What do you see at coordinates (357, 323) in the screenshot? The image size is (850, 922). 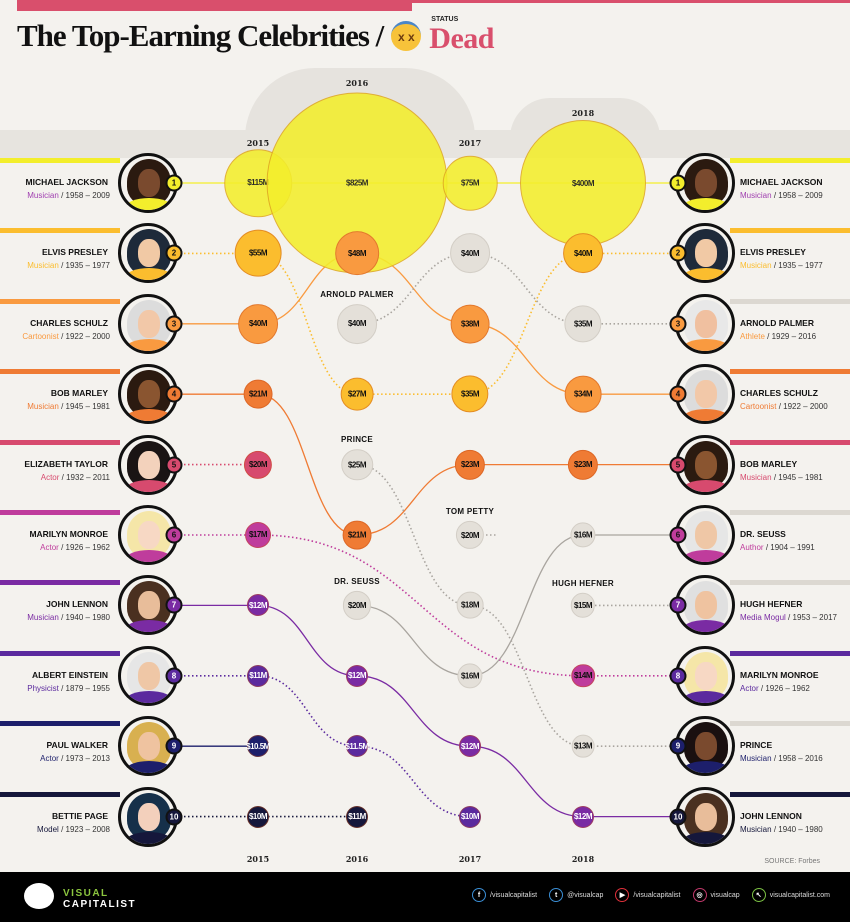 I see `bubble-2016-row-3: $40M` at bounding box center [357, 323].